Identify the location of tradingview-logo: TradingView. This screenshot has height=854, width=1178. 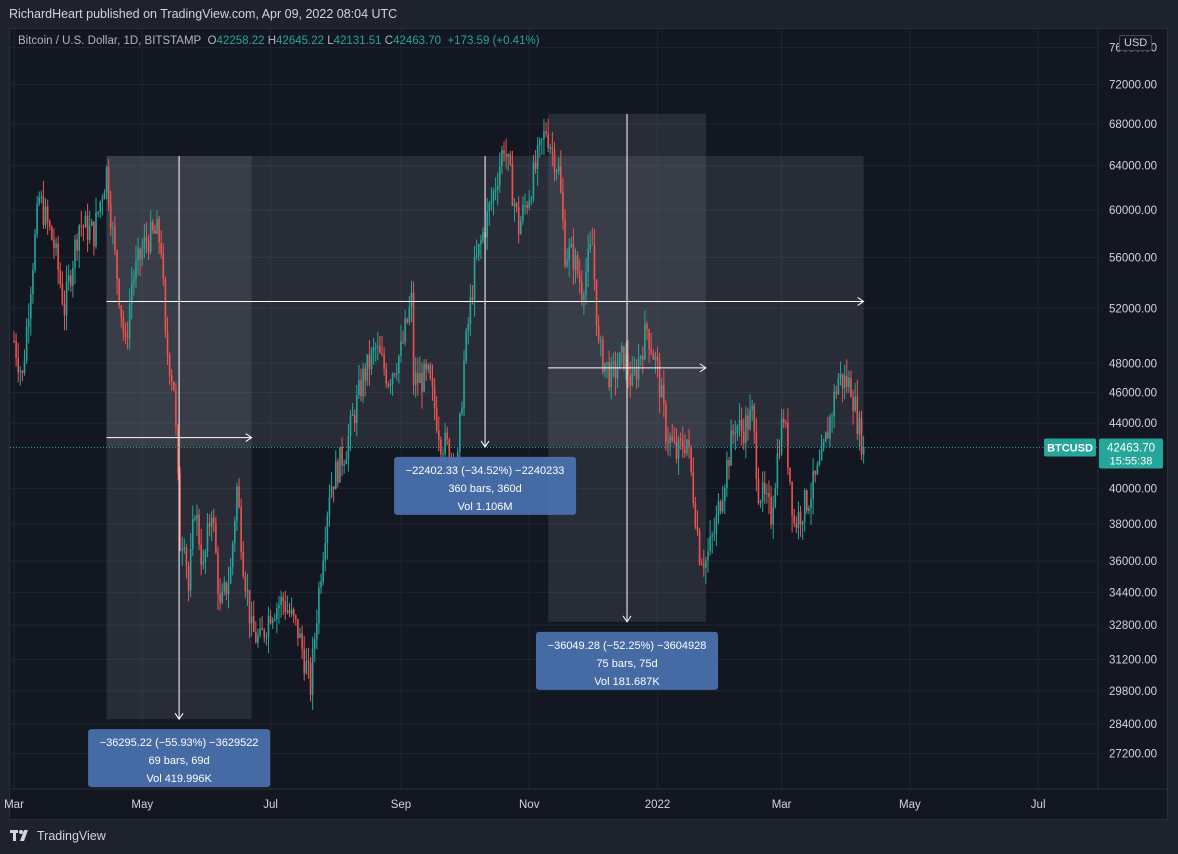
(58, 836).